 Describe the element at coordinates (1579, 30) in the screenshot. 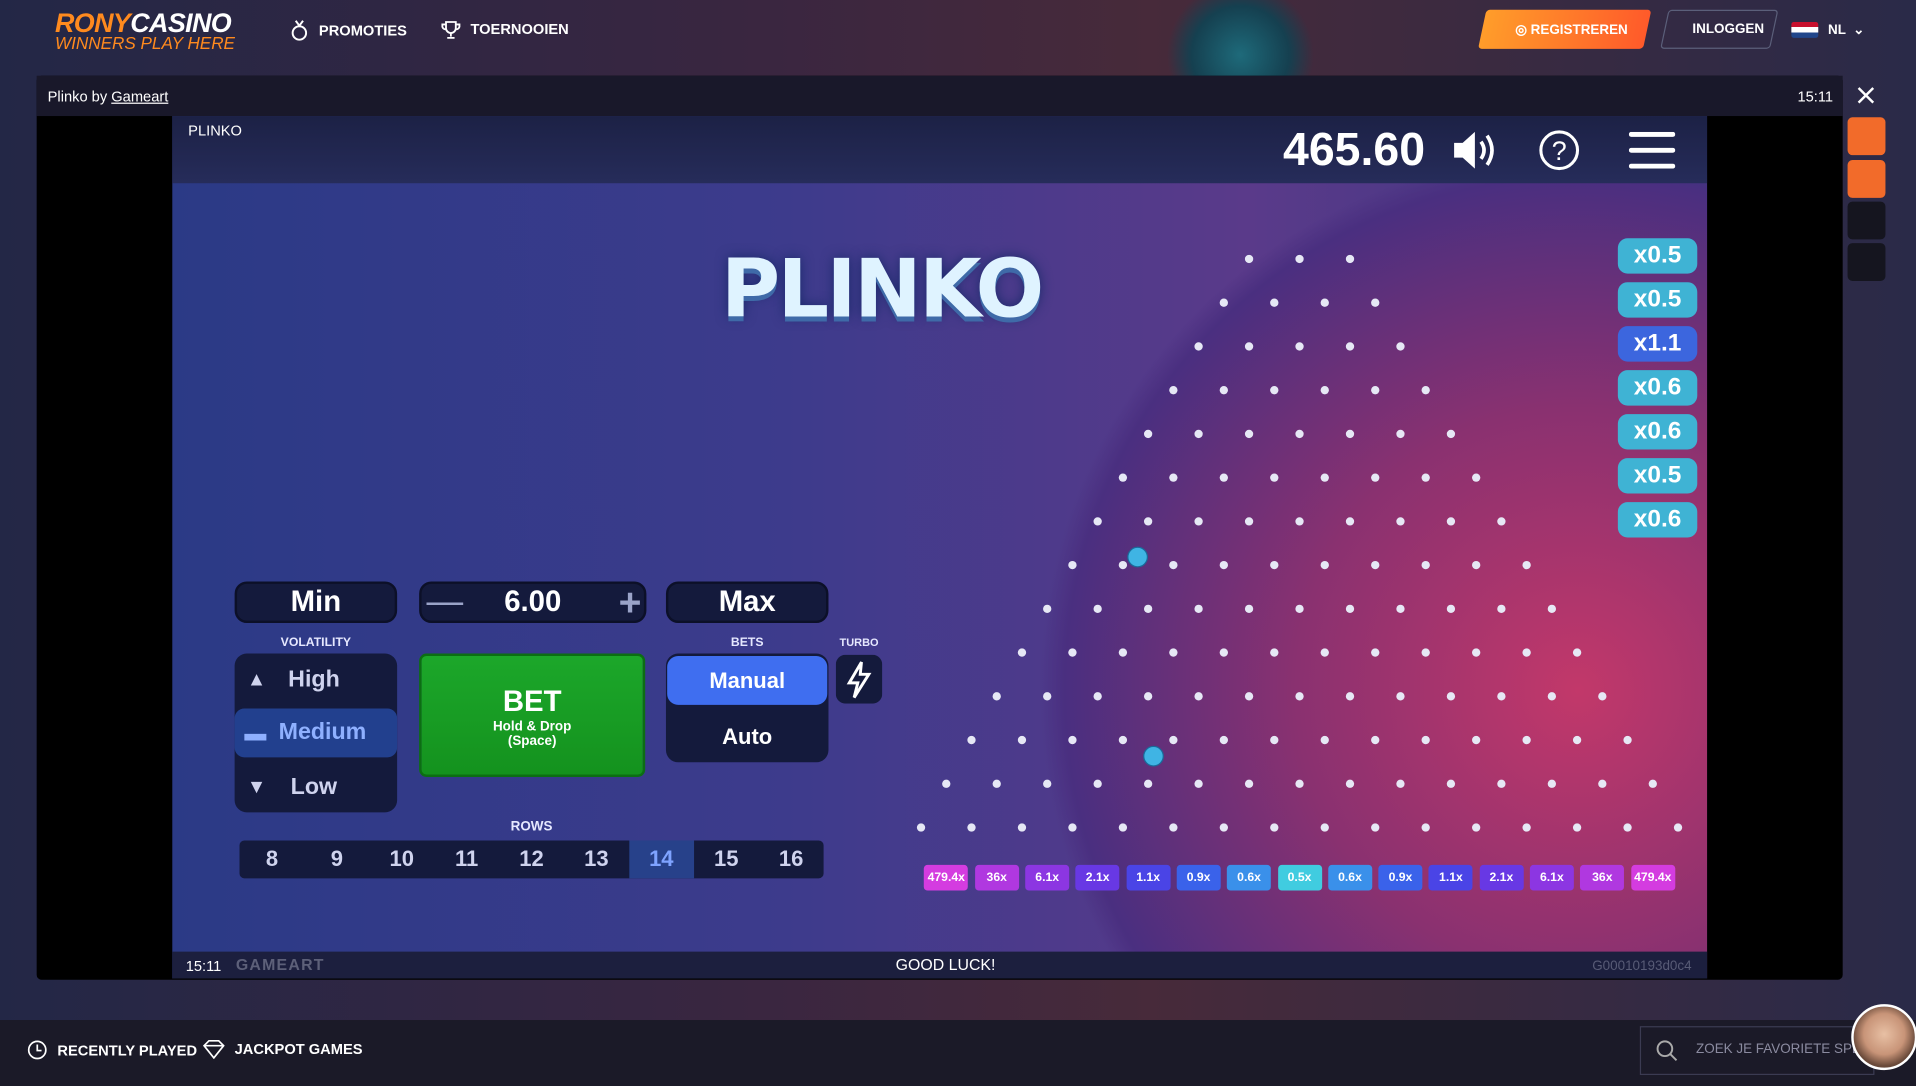

I see `register-text: REGISTREREN` at that location.